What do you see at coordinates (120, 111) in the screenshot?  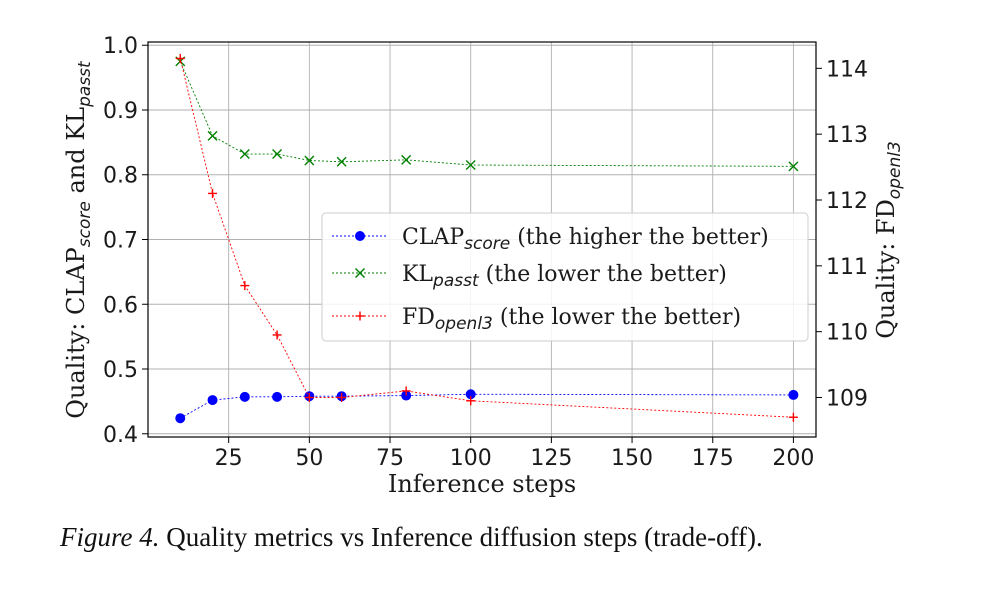 I see `y-left-tick-label: 0.9` at bounding box center [120, 111].